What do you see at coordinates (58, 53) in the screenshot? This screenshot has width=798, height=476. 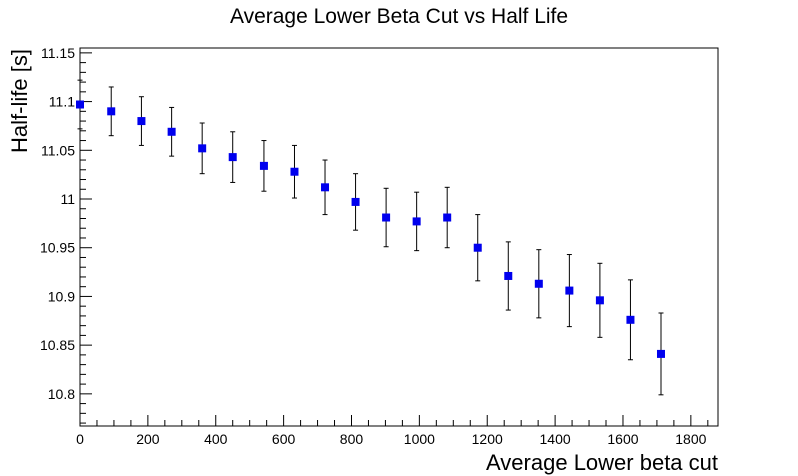 I see `y-tick-label: 11.15` at bounding box center [58, 53].